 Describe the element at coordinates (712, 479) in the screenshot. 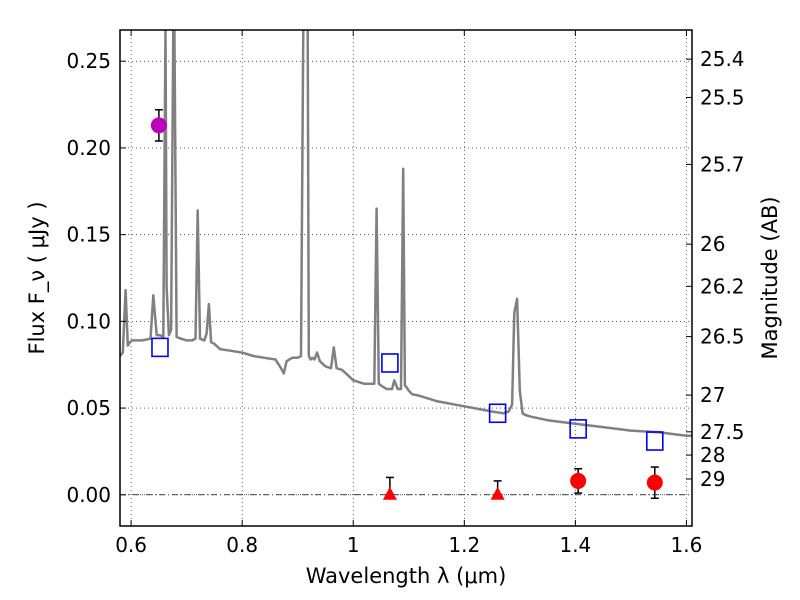

I see `magnitude-tick-label: 29` at that location.